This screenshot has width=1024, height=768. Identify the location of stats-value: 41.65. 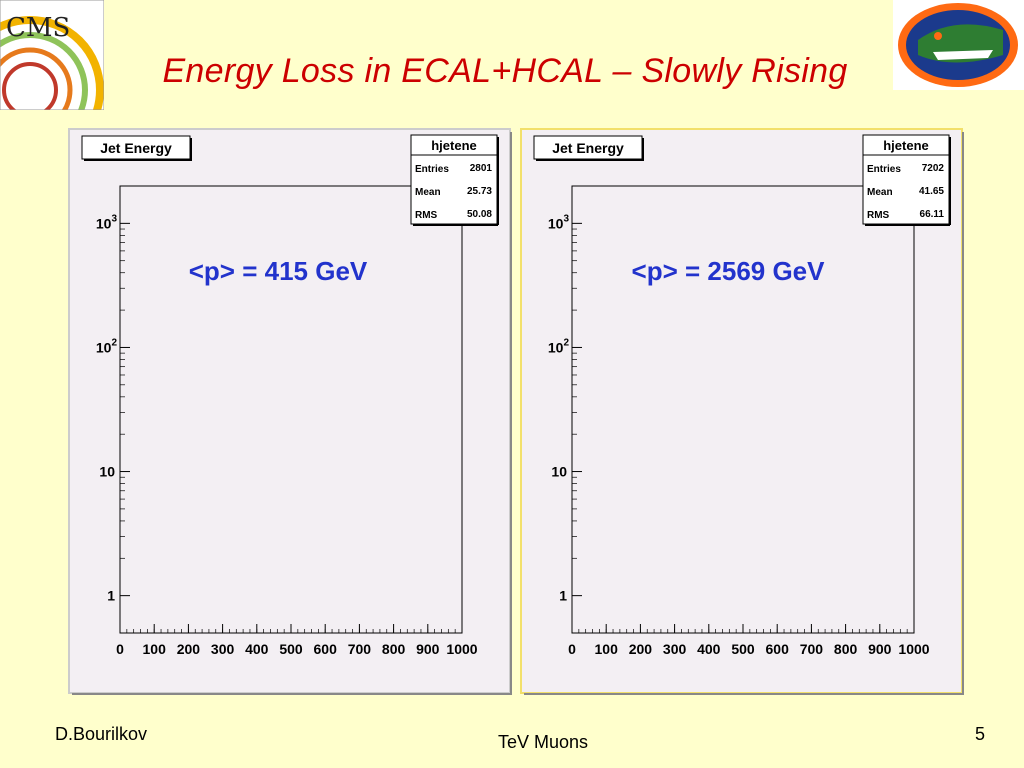
(931, 191).